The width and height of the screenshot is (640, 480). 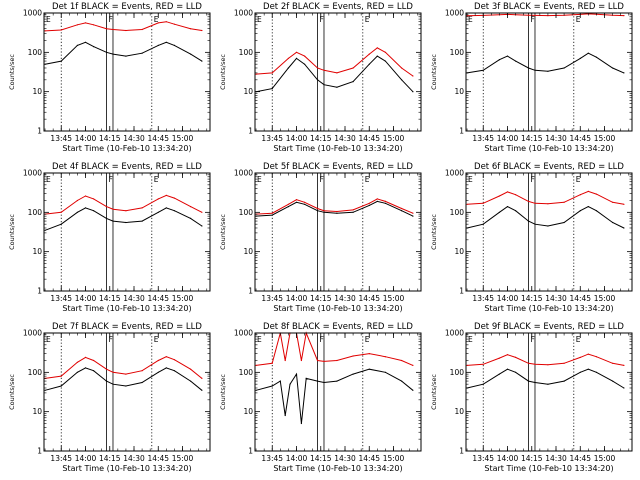 What do you see at coordinates (533, 19) in the screenshot?
I see `flag-label: F` at bounding box center [533, 19].